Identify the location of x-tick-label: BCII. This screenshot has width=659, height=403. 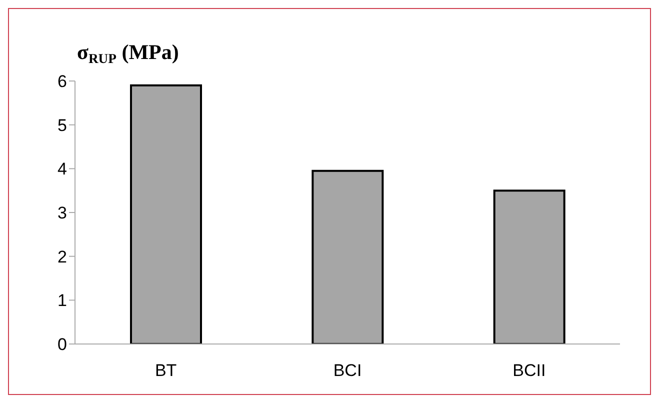
(529, 370).